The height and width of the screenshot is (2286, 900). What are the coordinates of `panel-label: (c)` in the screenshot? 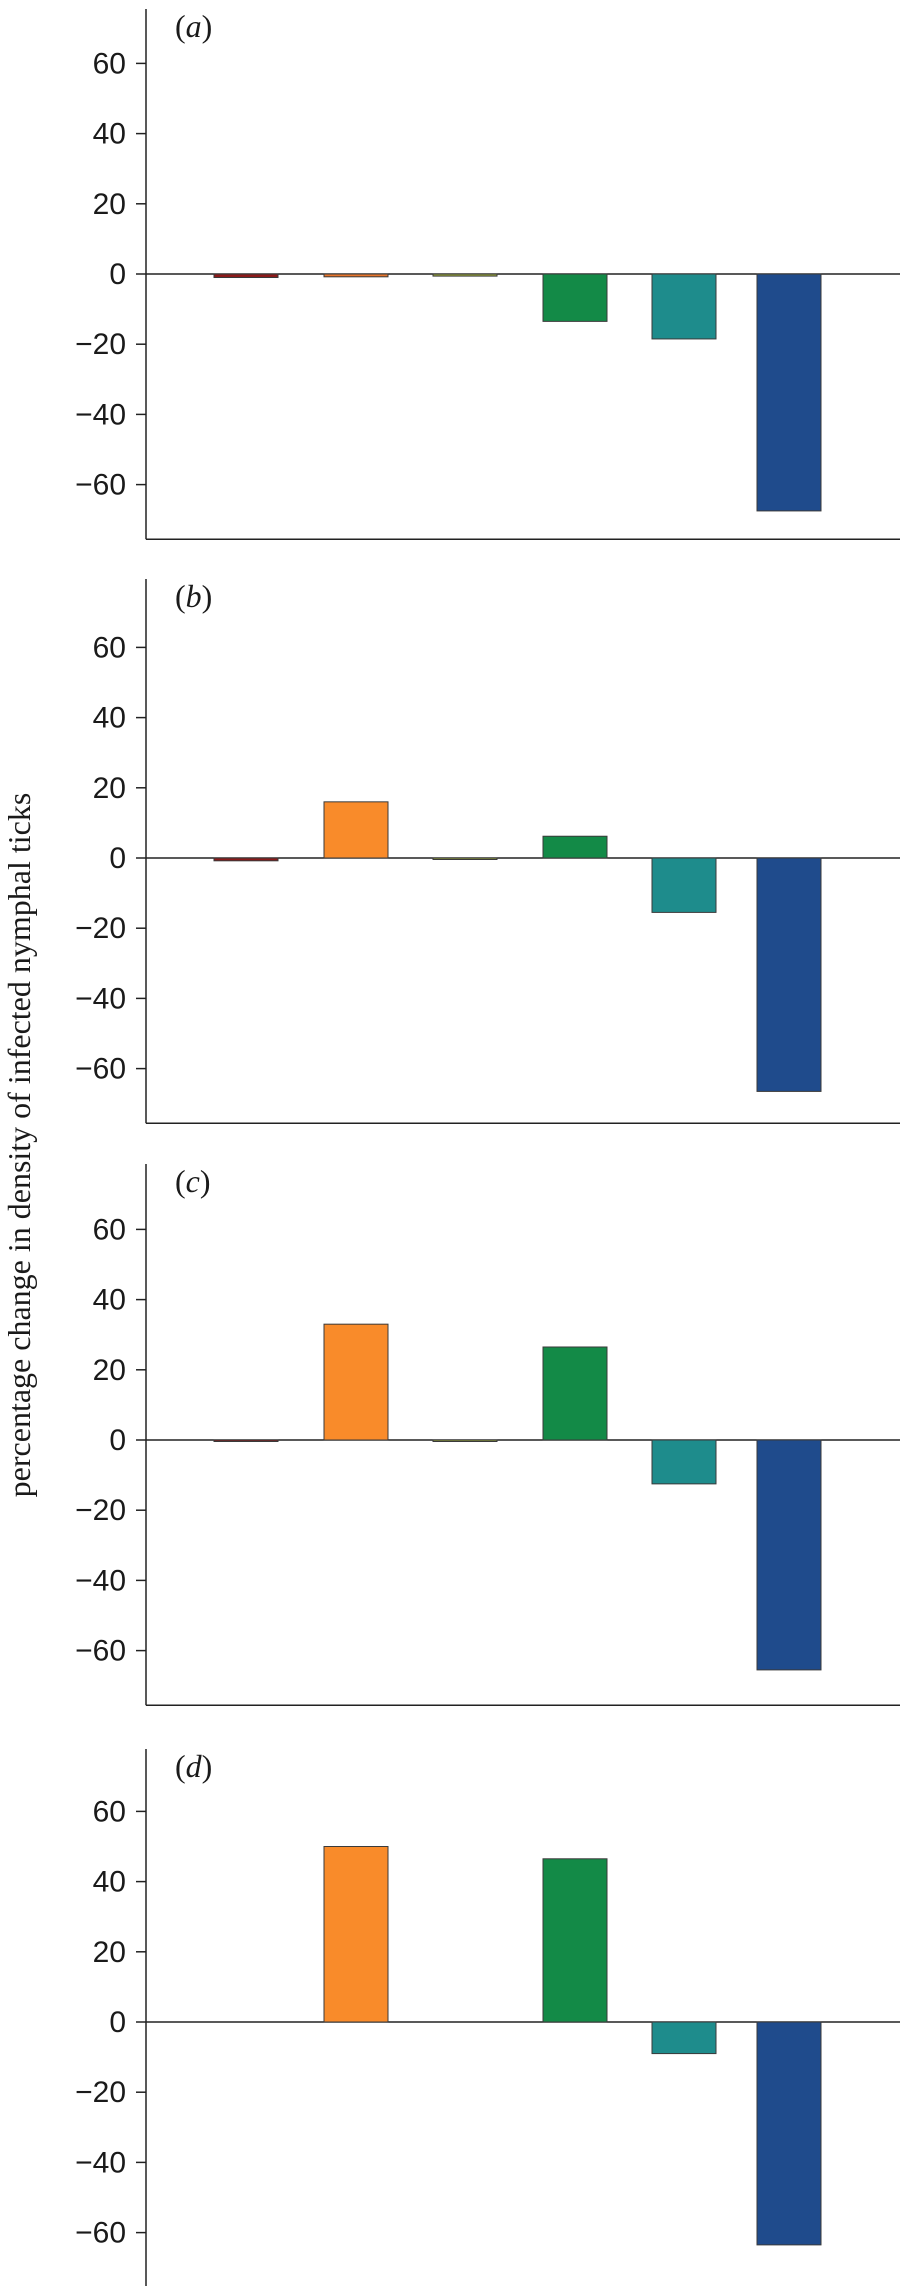 It's located at (193, 1181).